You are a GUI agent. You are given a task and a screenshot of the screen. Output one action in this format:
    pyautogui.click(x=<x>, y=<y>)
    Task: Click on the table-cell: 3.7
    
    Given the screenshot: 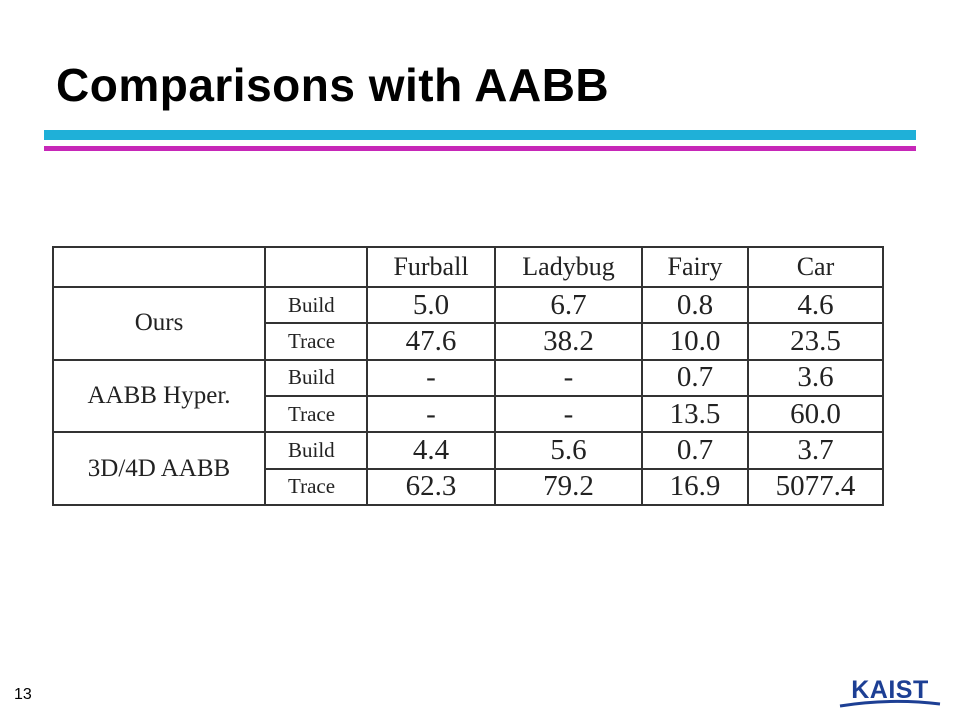 What is the action you would take?
    pyautogui.click(x=815, y=450)
    